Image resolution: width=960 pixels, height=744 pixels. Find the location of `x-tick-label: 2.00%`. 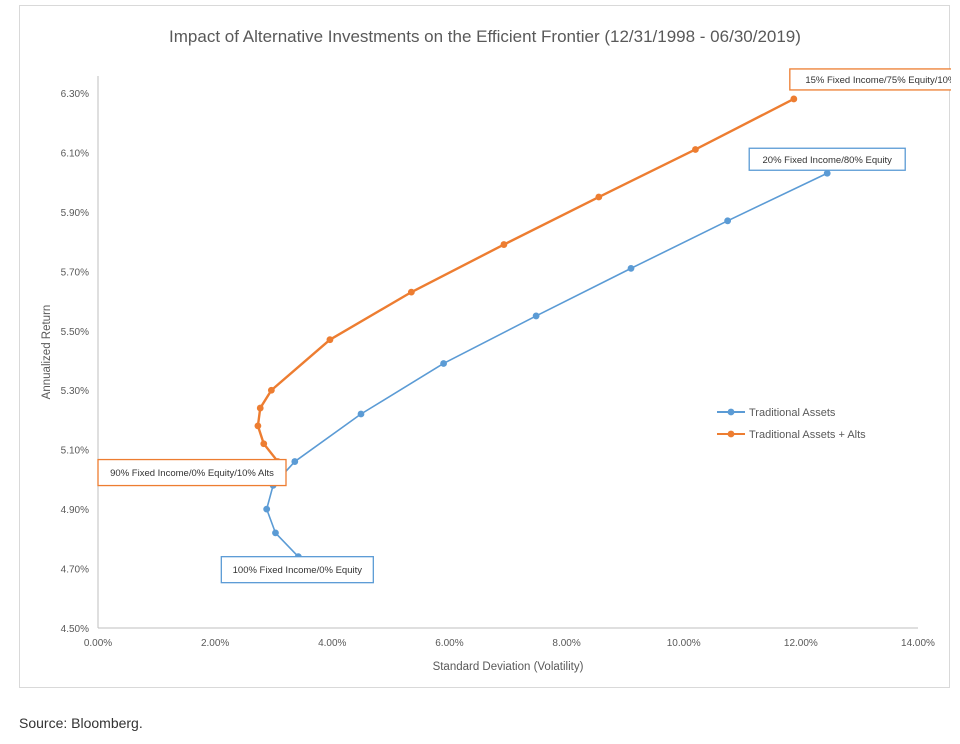

x-tick-label: 2.00% is located at coordinates (215, 643).